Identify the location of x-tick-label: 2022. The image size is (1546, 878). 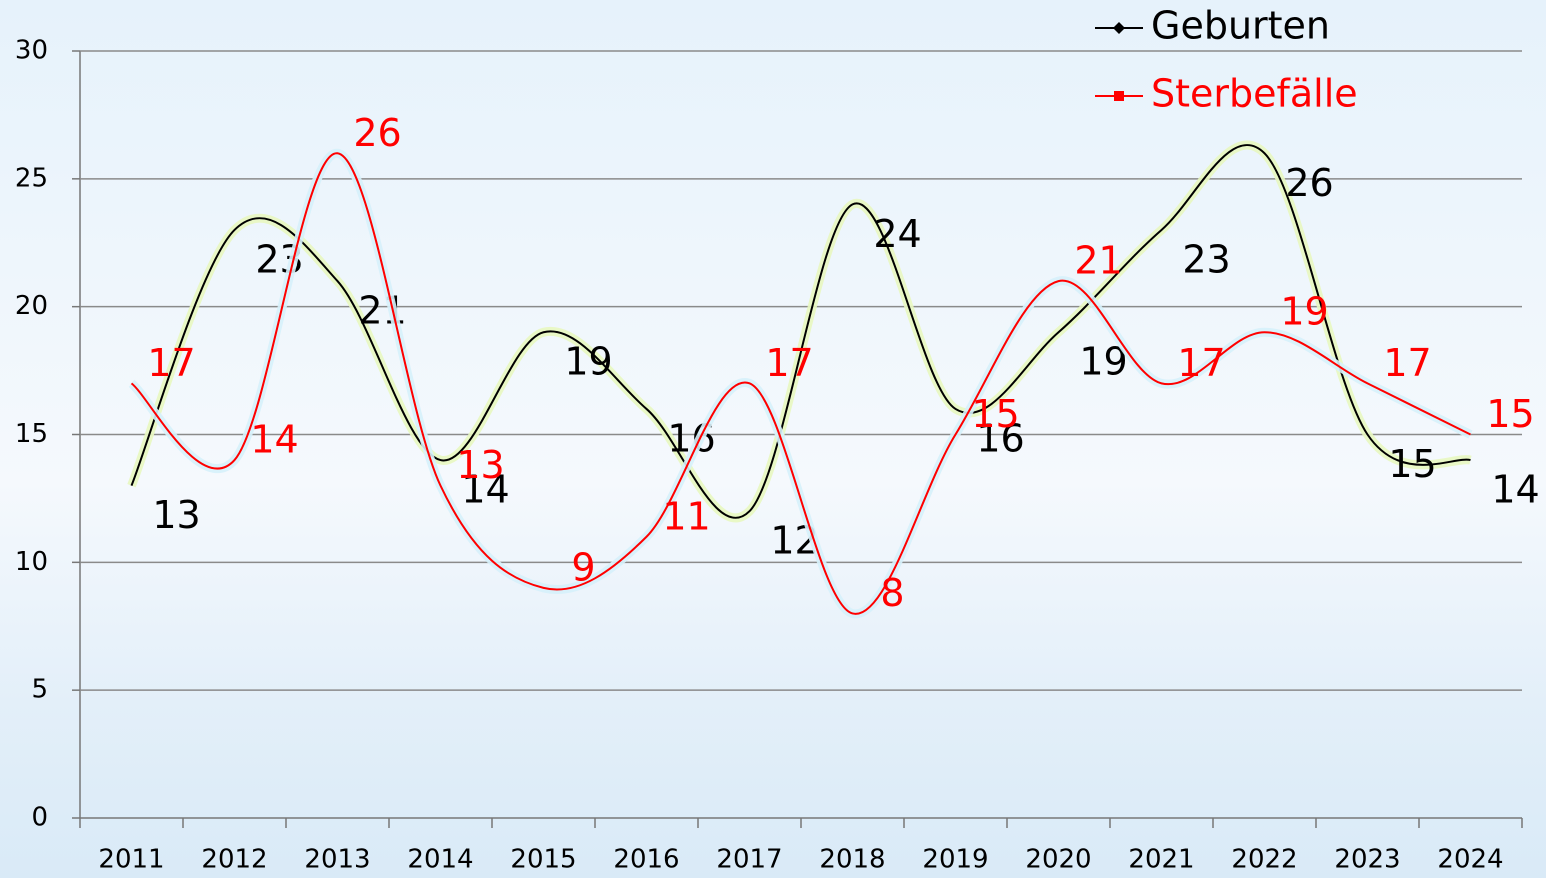
(1264, 860).